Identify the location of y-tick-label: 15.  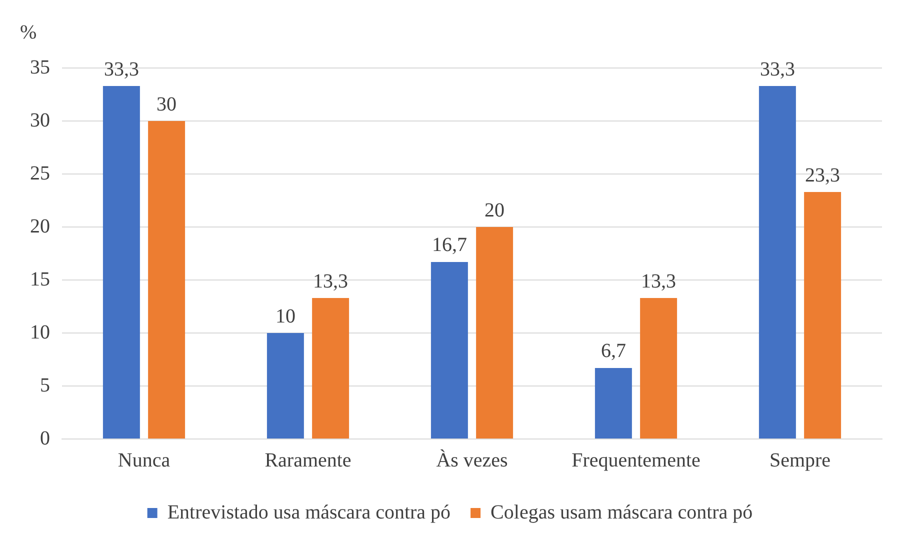
(40, 279).